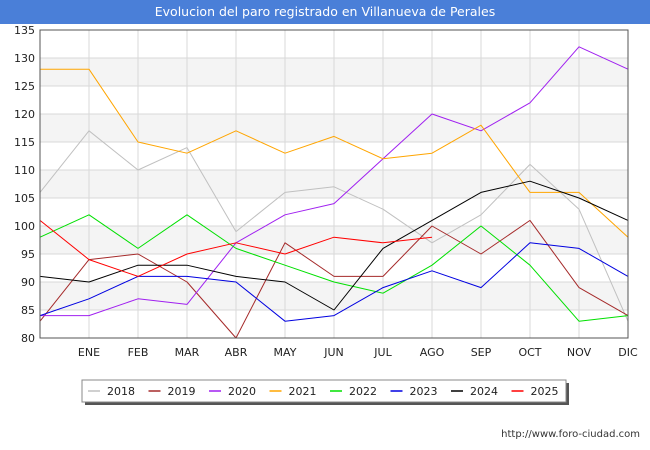  Describe the element at coordinates (121, 391) in the screenshot. I see `legend-label-2018: 2018` at that location.